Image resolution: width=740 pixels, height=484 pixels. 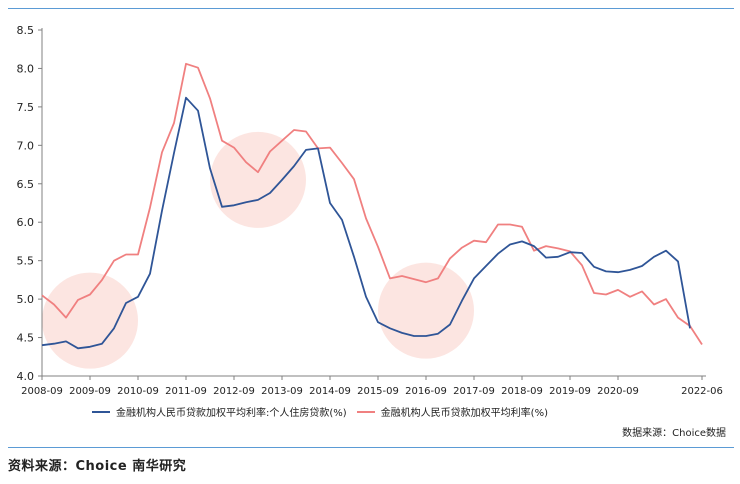 I want to click on x-tick-label-1: 2009-09, so click(x=90, y=391).